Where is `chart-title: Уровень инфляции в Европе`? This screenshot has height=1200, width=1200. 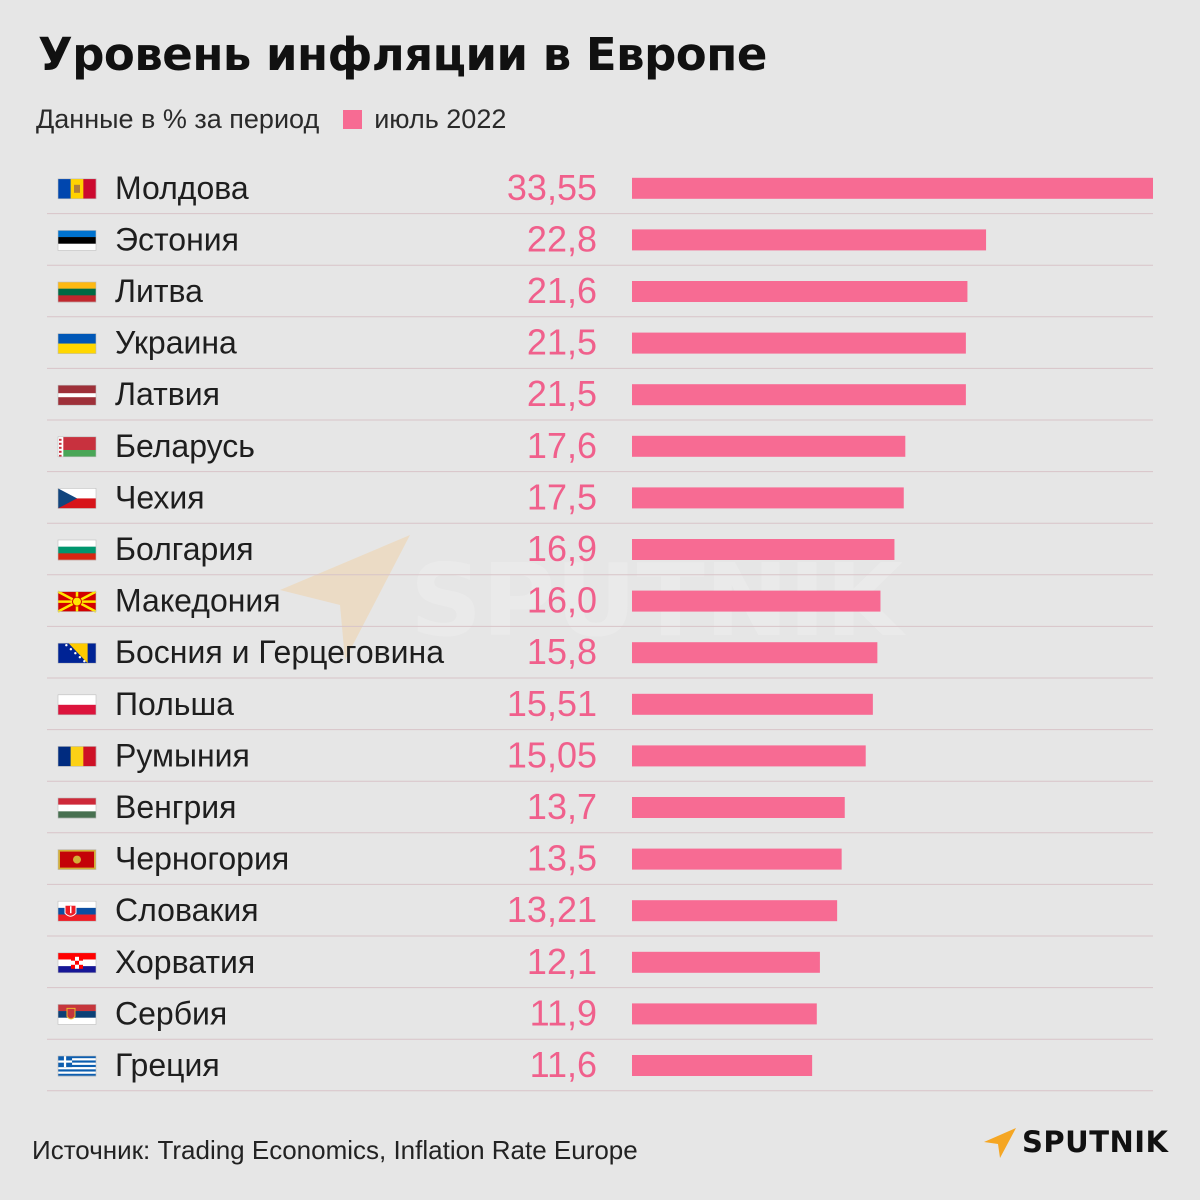 chart-title: Уровень инфляции в Европе is located at coordinates (402, 54).